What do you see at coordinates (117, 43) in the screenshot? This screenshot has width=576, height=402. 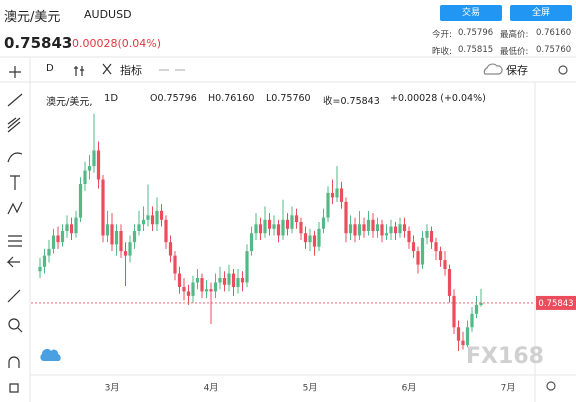 I see `change: 0.00028(0.04%)` at bounding box center [117, 43].